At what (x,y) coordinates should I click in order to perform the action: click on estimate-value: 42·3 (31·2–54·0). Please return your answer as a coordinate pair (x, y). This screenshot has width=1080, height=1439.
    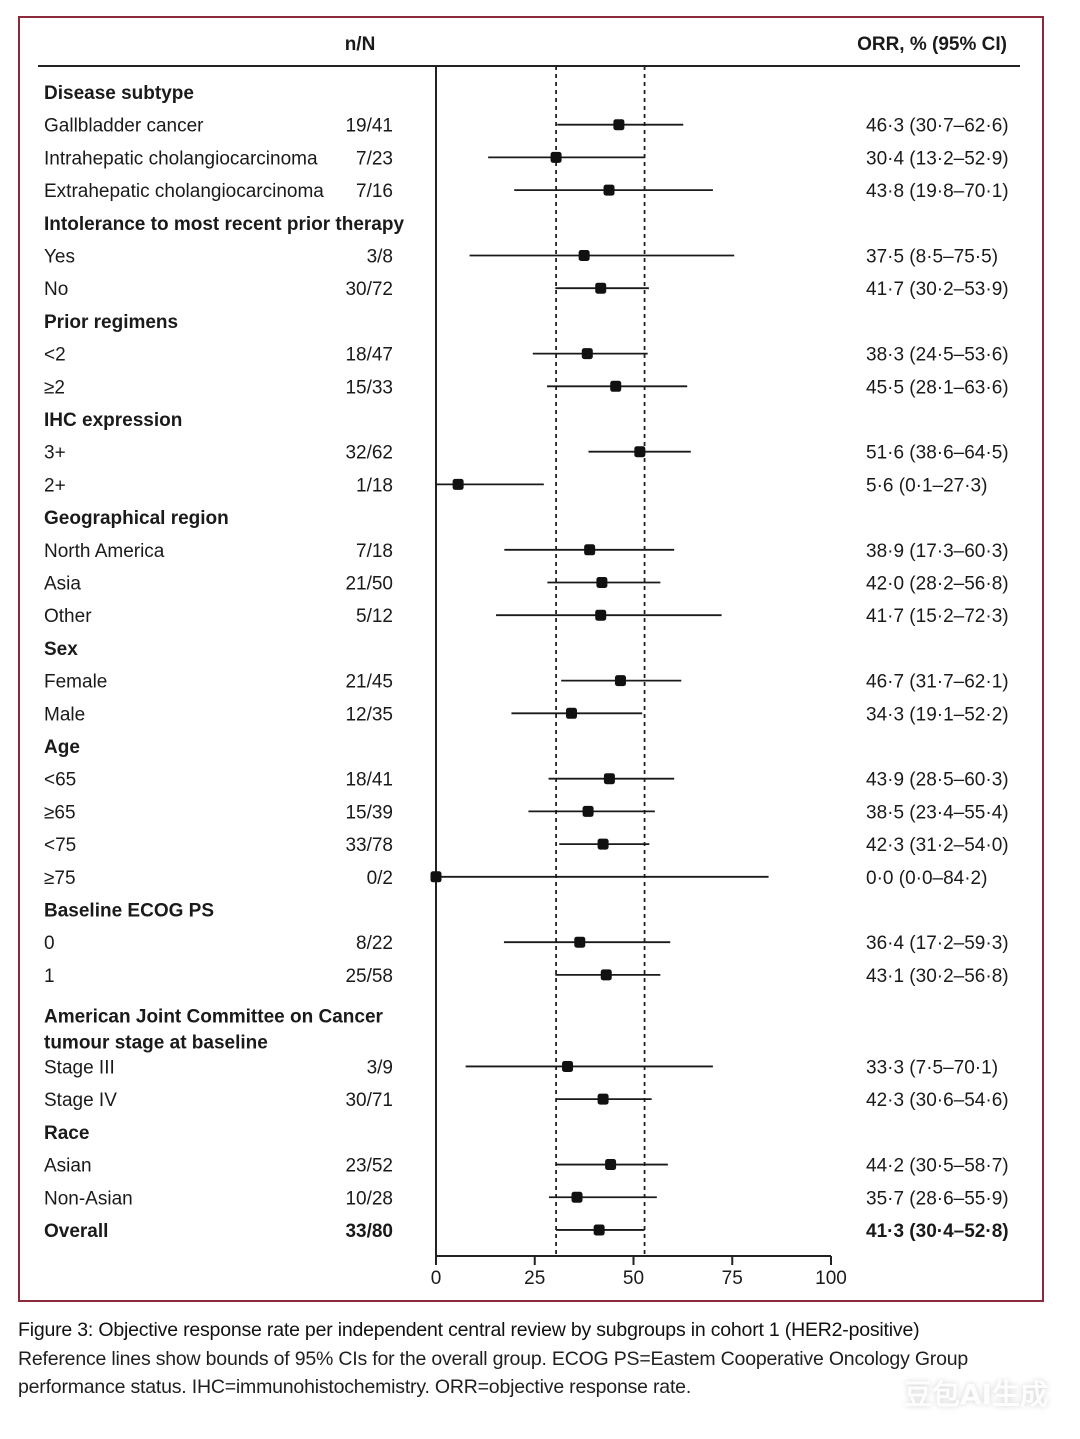
    Looking at the image, I should click on (937, 845).